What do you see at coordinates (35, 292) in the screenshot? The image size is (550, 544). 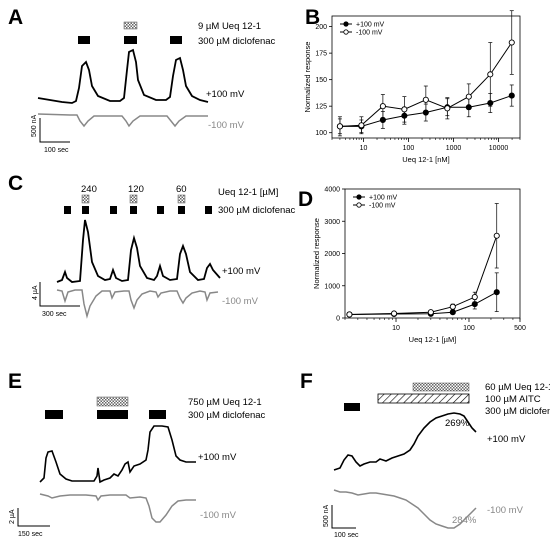 I see `scale-y-label: 4 µA` at bounding box center [35, 292].